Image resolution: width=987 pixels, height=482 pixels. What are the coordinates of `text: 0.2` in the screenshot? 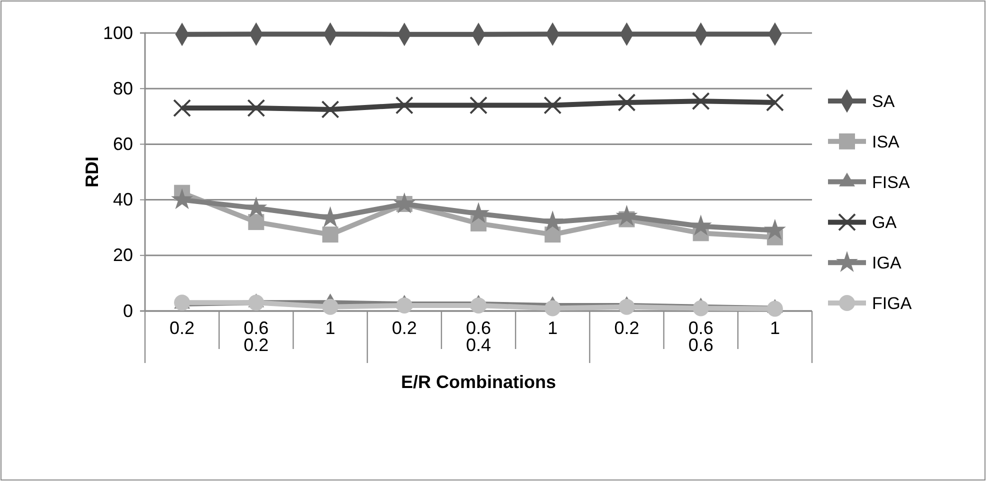 It's located at (256, 345).